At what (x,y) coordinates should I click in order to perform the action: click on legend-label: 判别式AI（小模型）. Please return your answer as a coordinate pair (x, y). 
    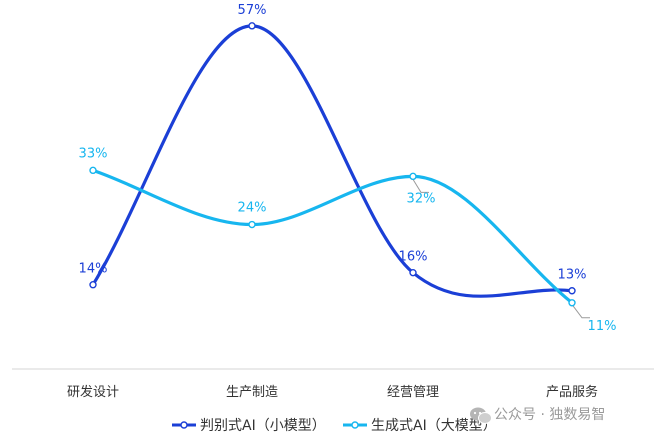
    Looking at the image, I should click on (263, 426).